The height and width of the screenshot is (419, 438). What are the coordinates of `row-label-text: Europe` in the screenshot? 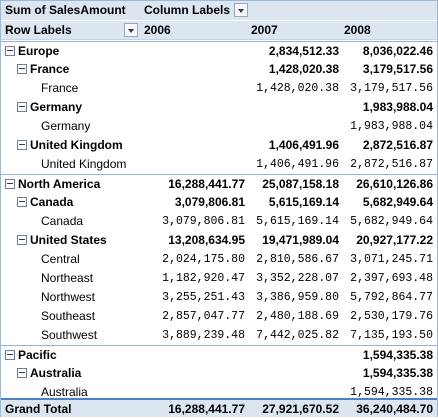 It's located at (39, 51).